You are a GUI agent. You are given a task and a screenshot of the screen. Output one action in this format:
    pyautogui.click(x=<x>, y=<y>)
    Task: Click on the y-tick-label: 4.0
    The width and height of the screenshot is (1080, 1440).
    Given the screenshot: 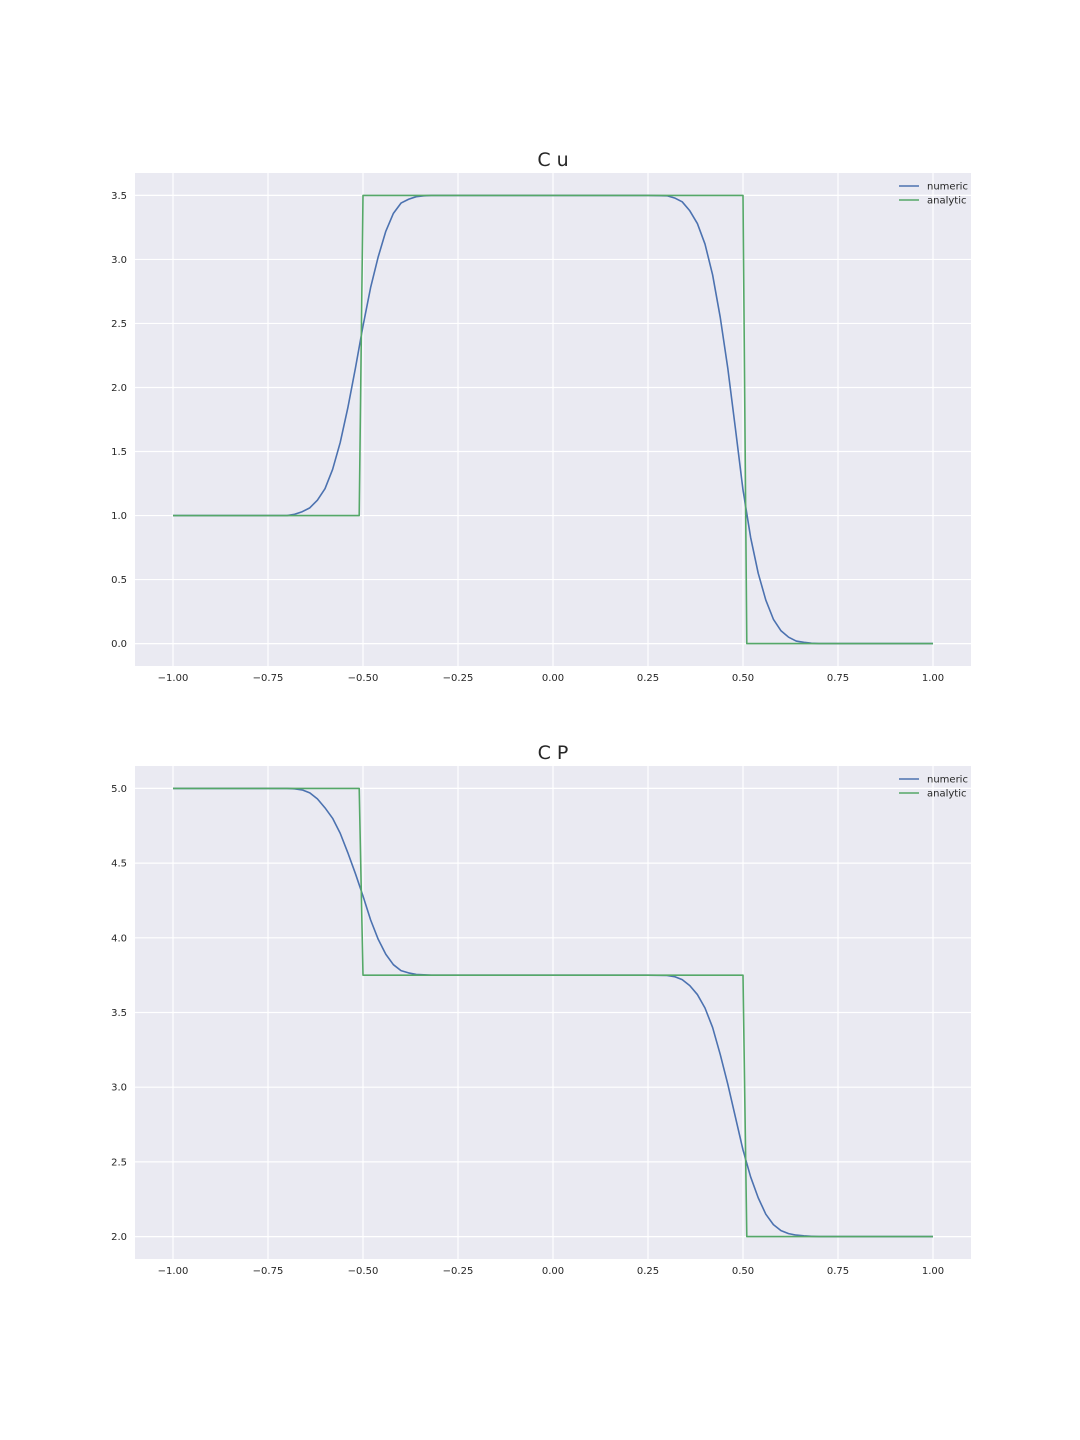 What is the action you would take?
    pyautogui.click(x=119, y=938)
    